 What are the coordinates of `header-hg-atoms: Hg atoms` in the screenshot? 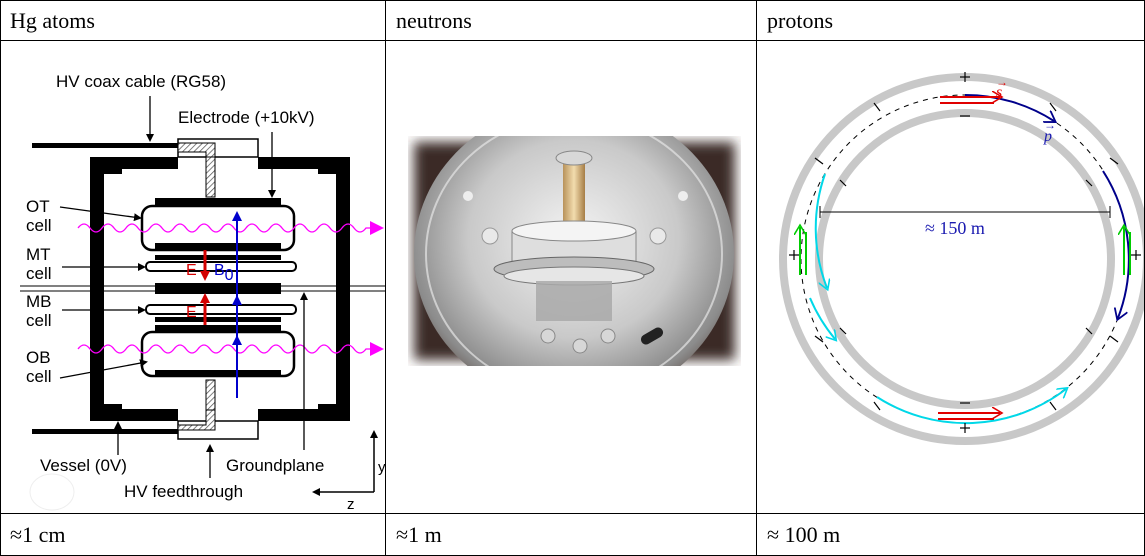 It's located at (52, 20).